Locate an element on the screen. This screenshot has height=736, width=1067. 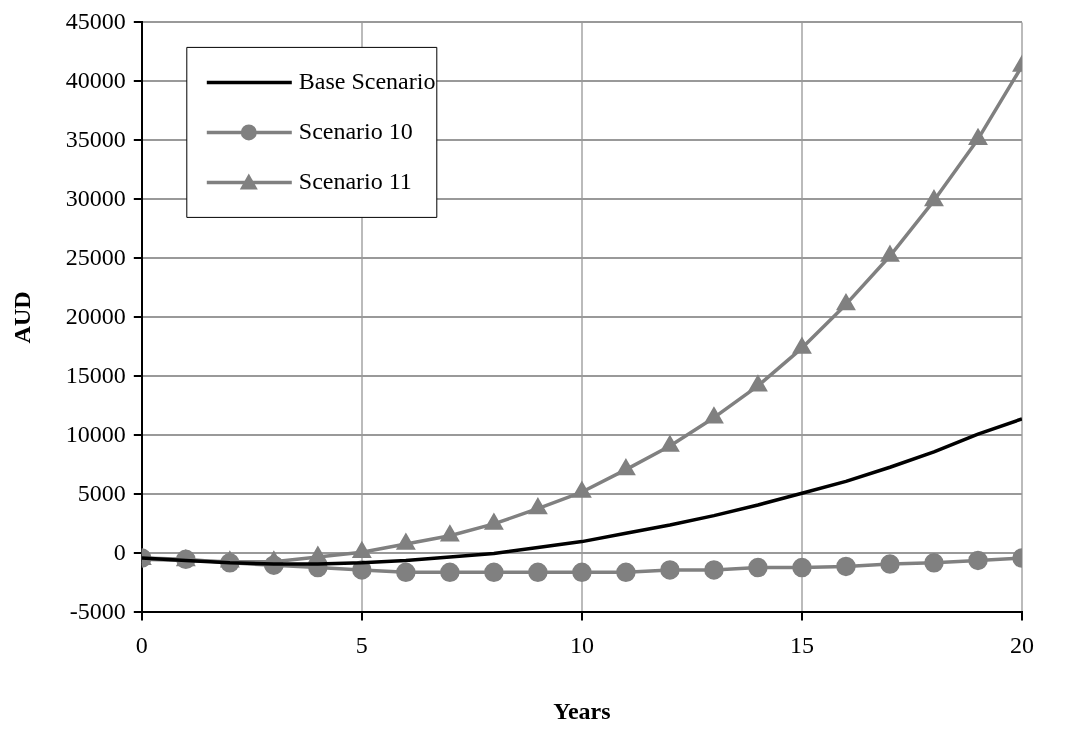
x-tick-label: 20 is located at coordinates (1022, 645).